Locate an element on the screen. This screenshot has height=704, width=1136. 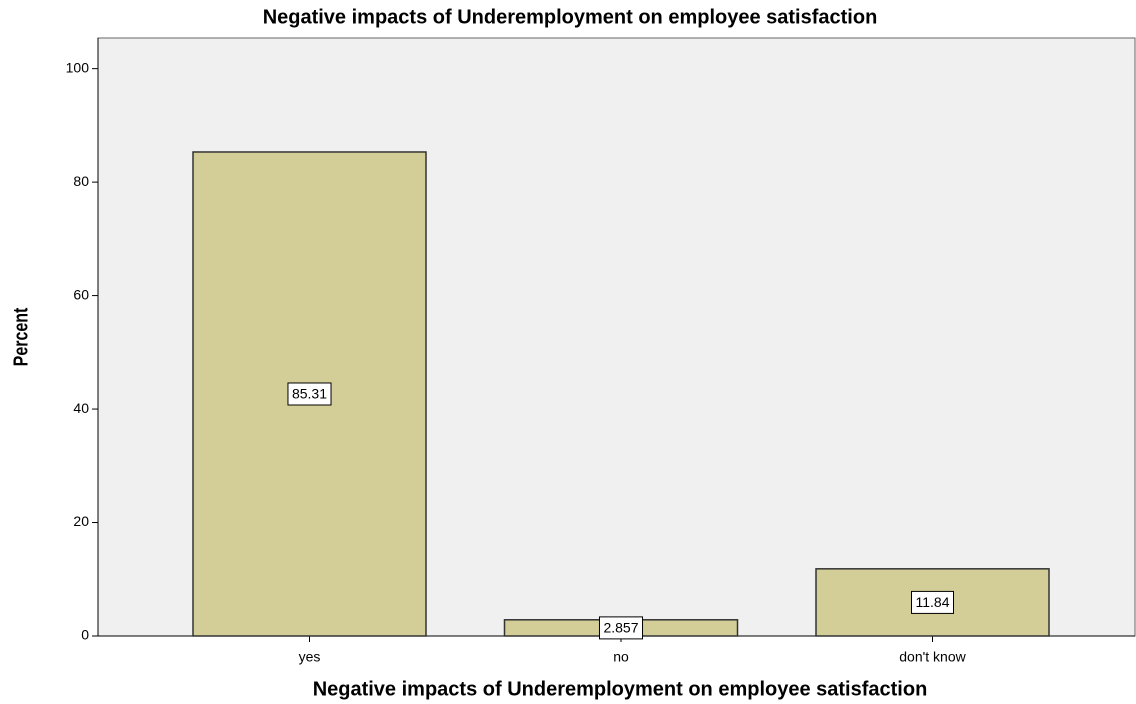
y-axis-title: Percent is located at coordinates (21, 337).